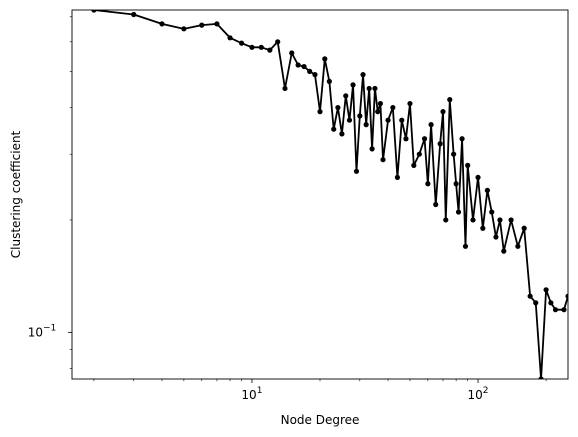 The image size is (578, 437). What do you see at coordinates (16, 194) in the screenshot?
I see `y-axis-label: Clustering coefficient` at bounding box center [16, 194].